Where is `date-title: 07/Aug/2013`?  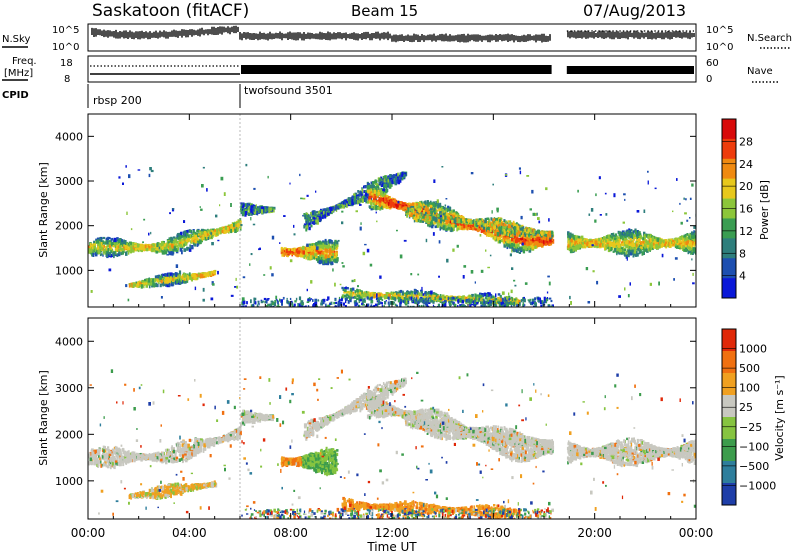 date-title: 07/Aug/2013 is located at coordinates (634, 10).